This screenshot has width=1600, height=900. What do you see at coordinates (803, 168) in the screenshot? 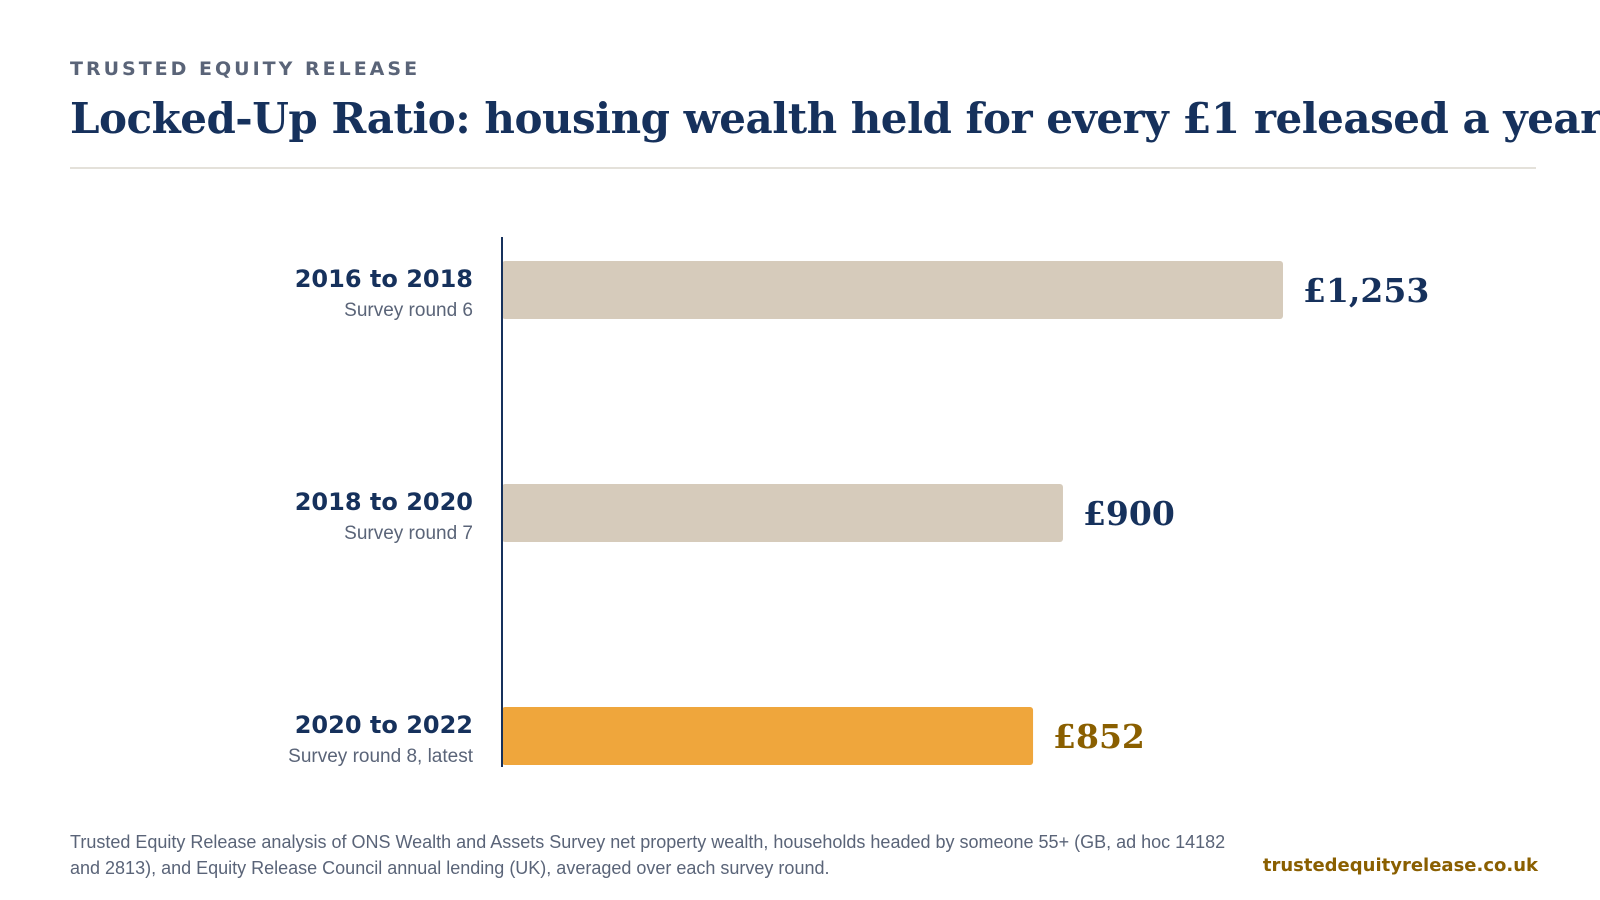
I see `title-divider` at bounding box center [803, 168].